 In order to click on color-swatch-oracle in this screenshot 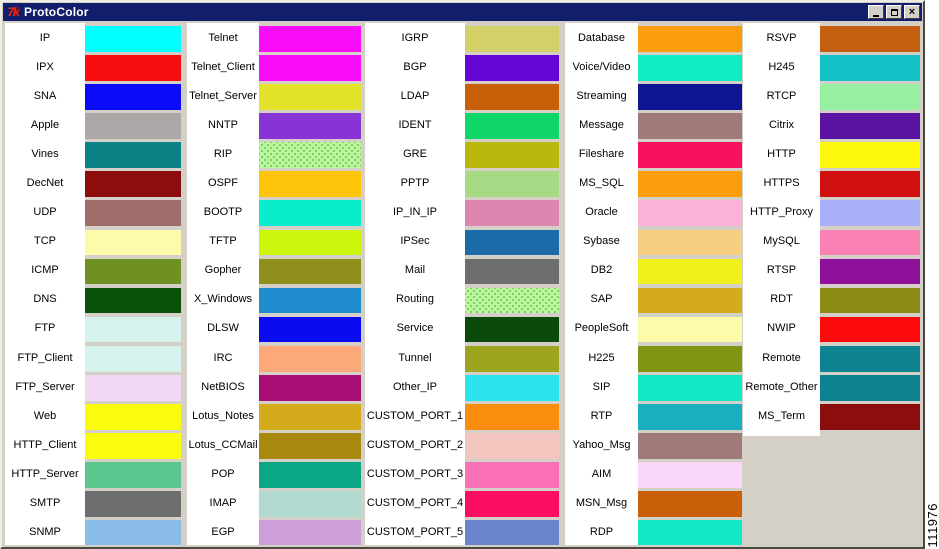, I will do `click(690, 213)`.